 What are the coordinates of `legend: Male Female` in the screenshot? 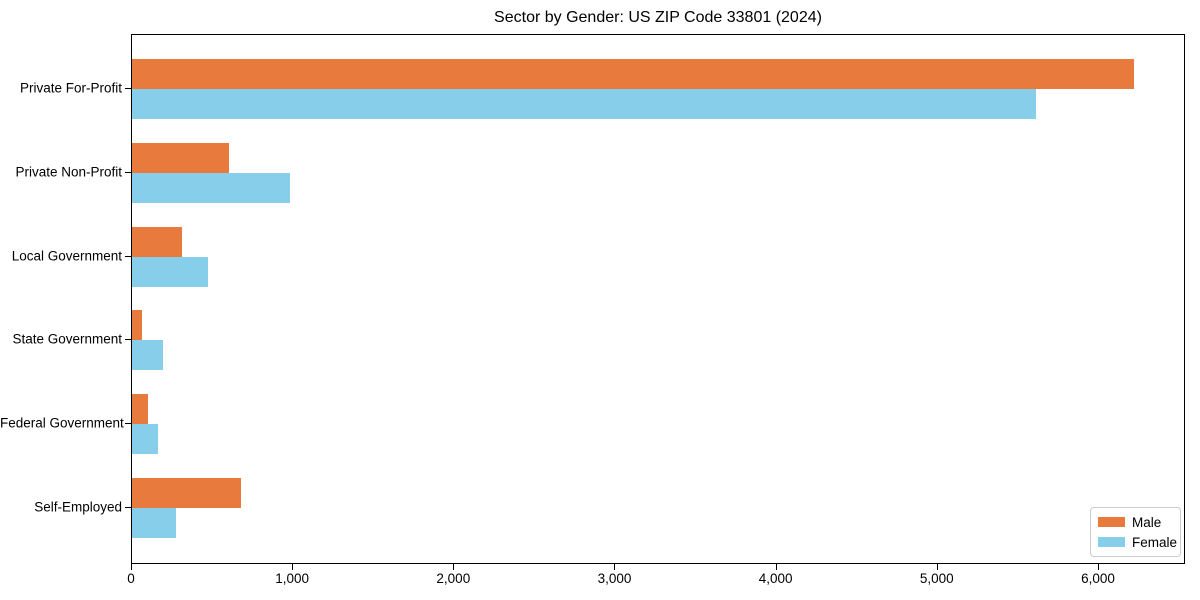 It's located at (1135, 532).